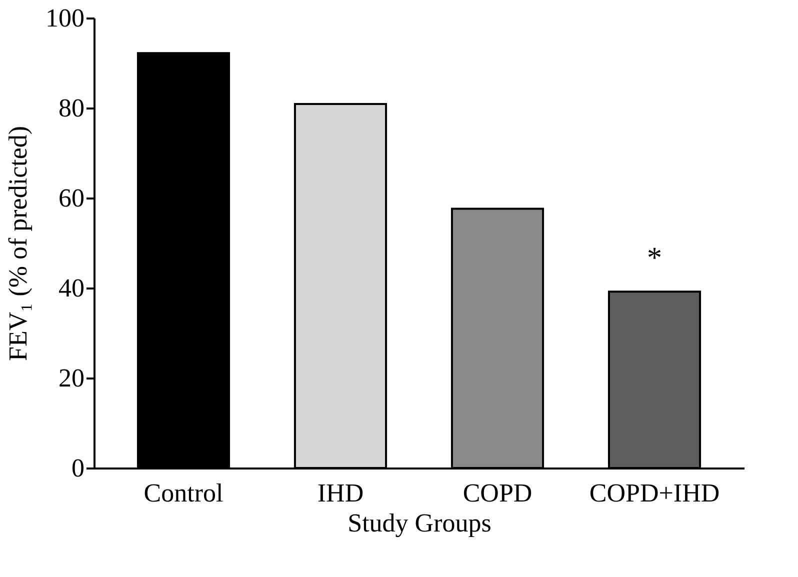 This screenshot has height=577, width=798. What do you see at coordinates (420, 523) in the screenshot?
I see `x-axis-title: Study Groups` at bounding box center [420, 523].